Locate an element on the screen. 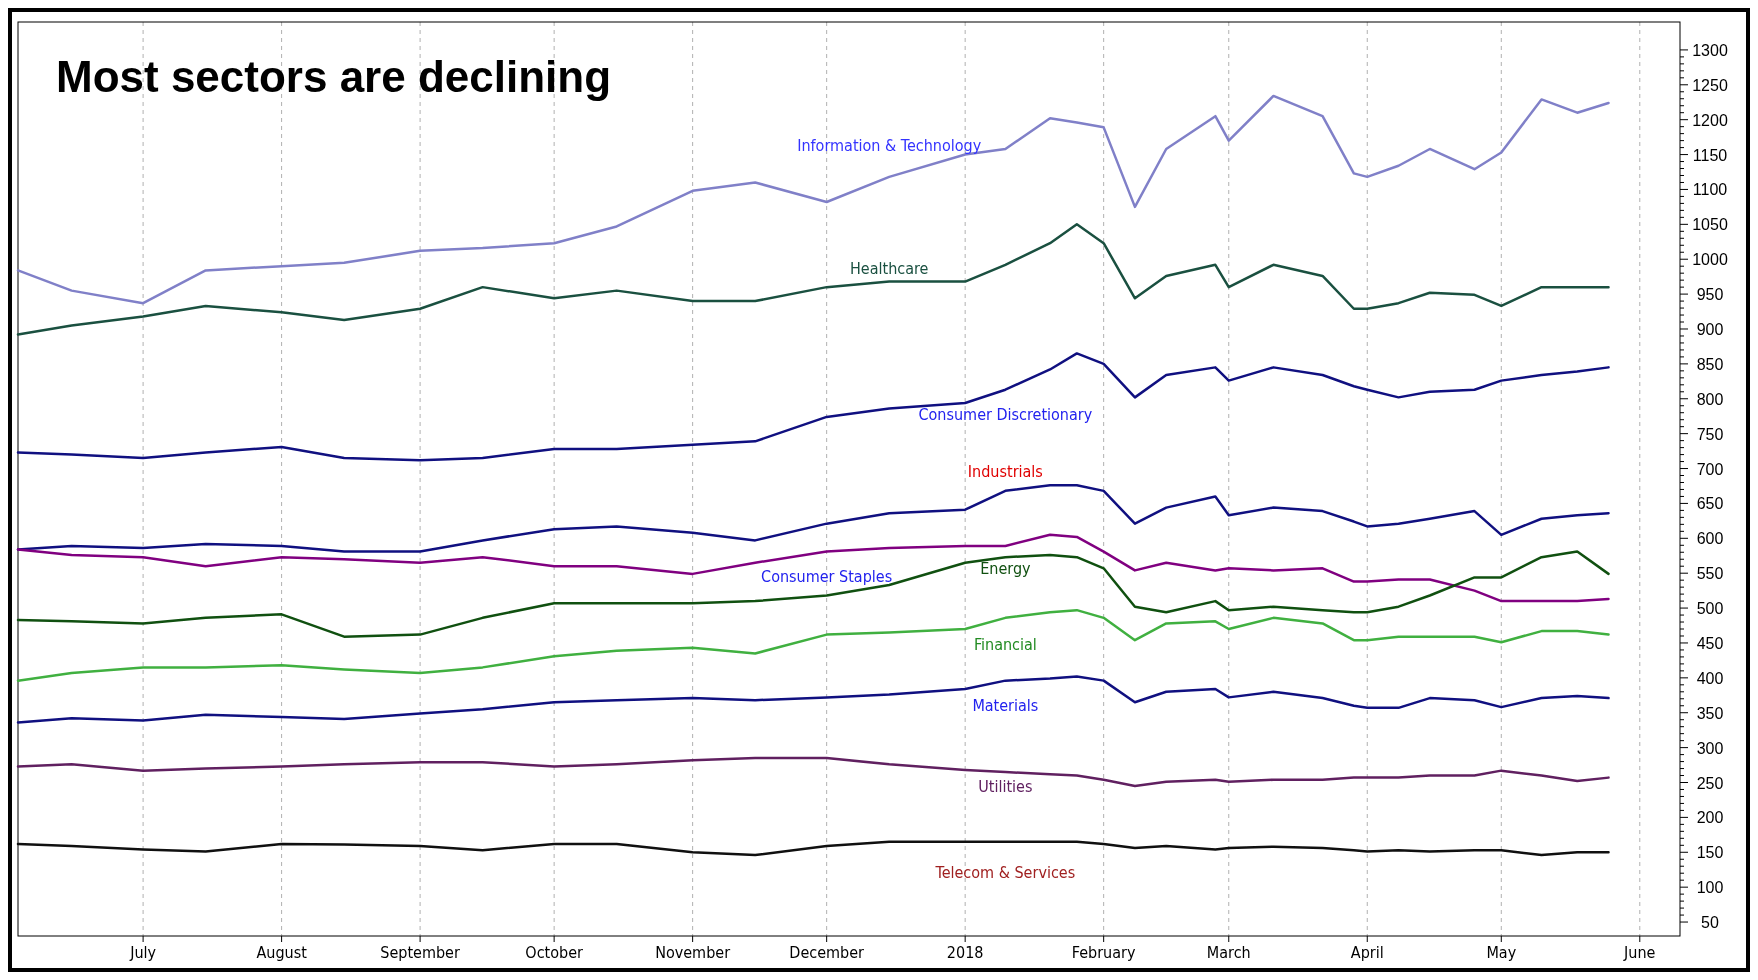 Image resolution: width=1758 pixels, height=980 pixels. y-tick-label: 550 is located at coordinates (1710, 574).